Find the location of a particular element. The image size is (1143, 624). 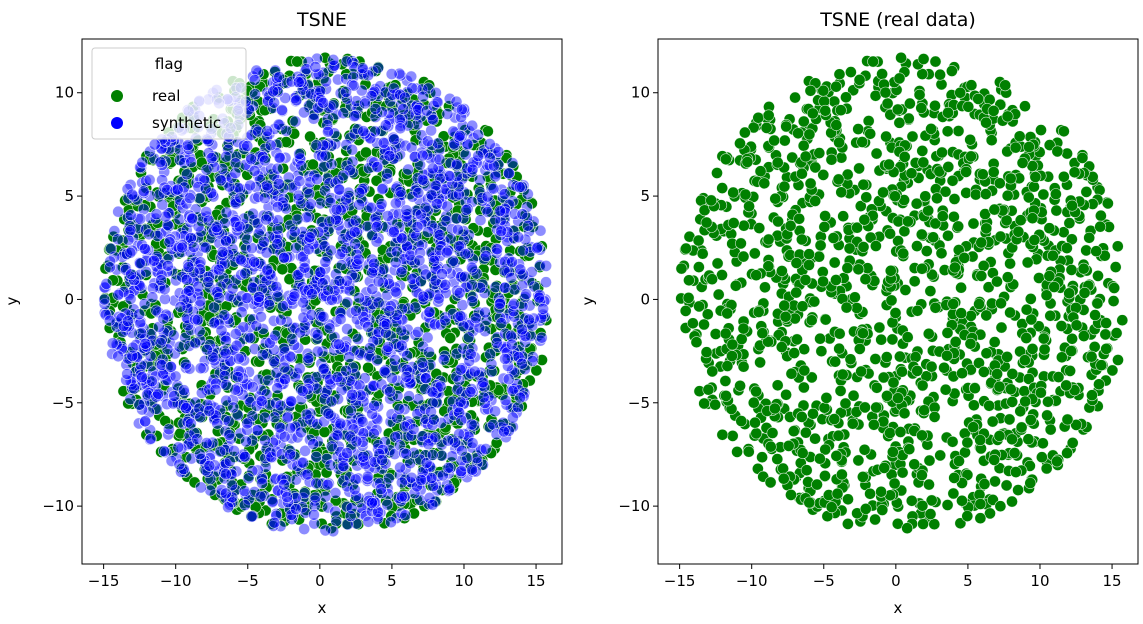

y-axis-label-left: y is located at coordinates (12, 300).